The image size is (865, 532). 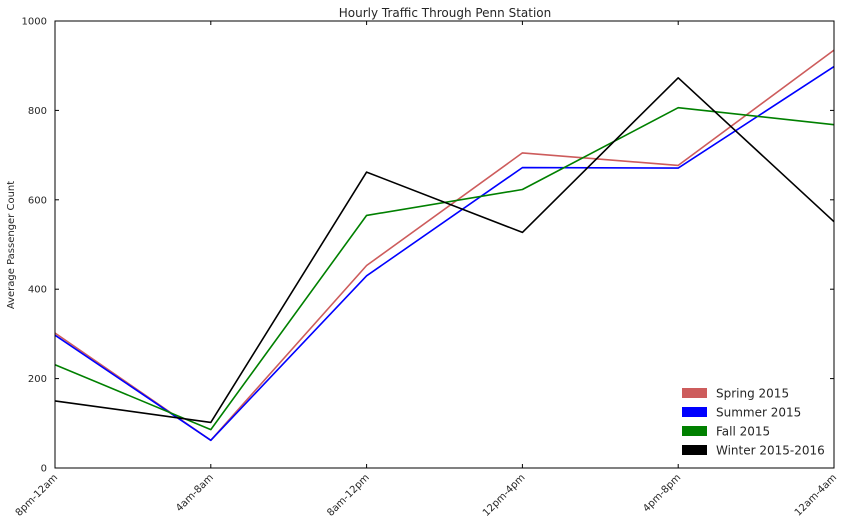 I want to click on y-tick-label: 400, so click(x=37, y=290).